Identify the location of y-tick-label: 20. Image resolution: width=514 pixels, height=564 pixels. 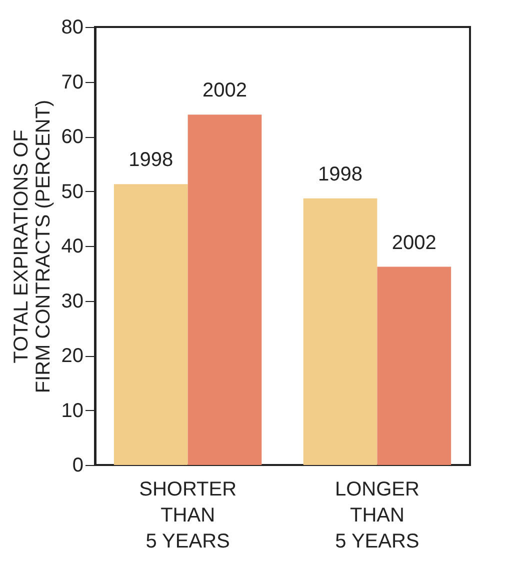
(72, 356).